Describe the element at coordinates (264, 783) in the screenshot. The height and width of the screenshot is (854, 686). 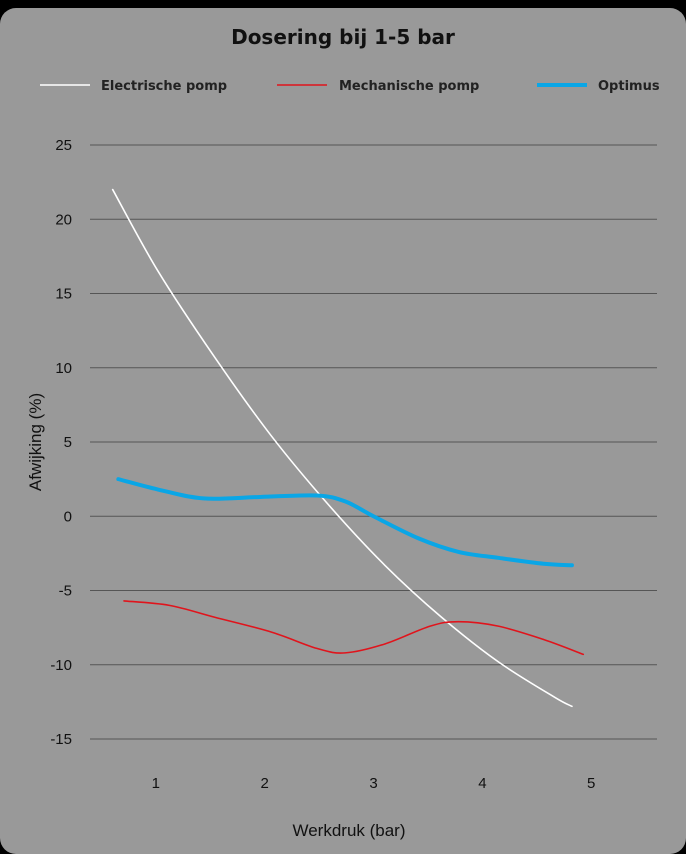
I see `x-tick-label: 2` at that location.